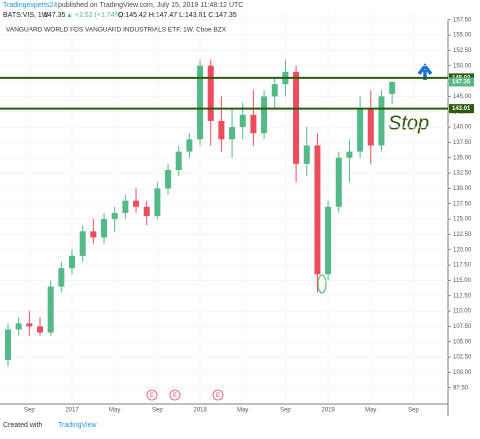 Image resolution: width=480 pixels, height=439 pixels. What do you see at coordinates (26, 15) in the screenshot?
I see `symbol: BATS:VIS, 1W` at bounding box center [26, 15].